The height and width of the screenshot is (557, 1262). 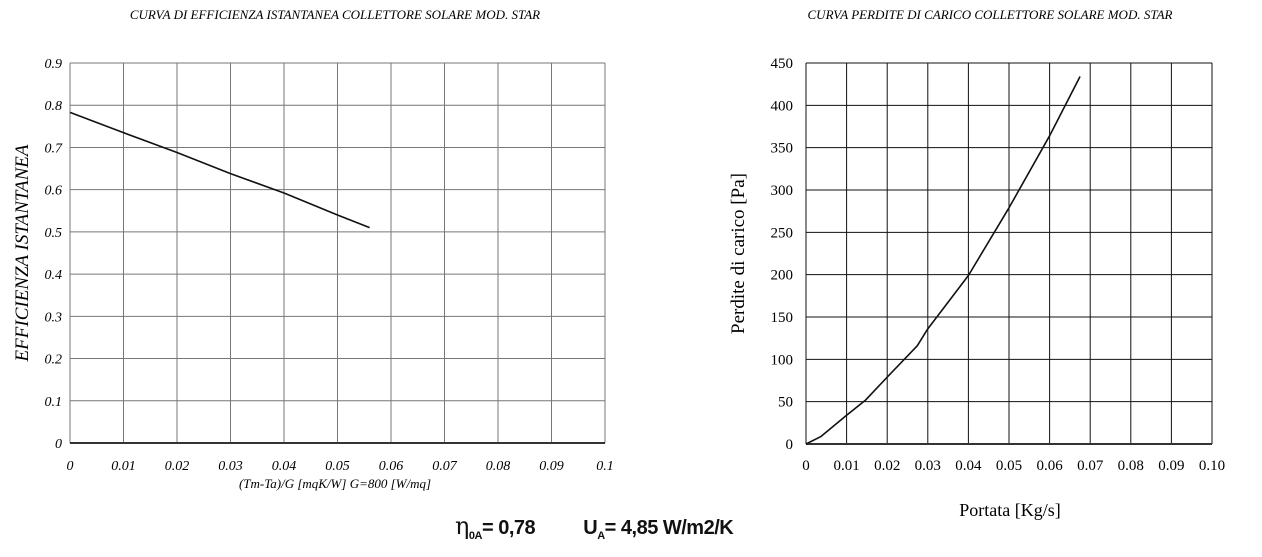 I want to click on y-tick-label: 100, so click(x=782, y=360).